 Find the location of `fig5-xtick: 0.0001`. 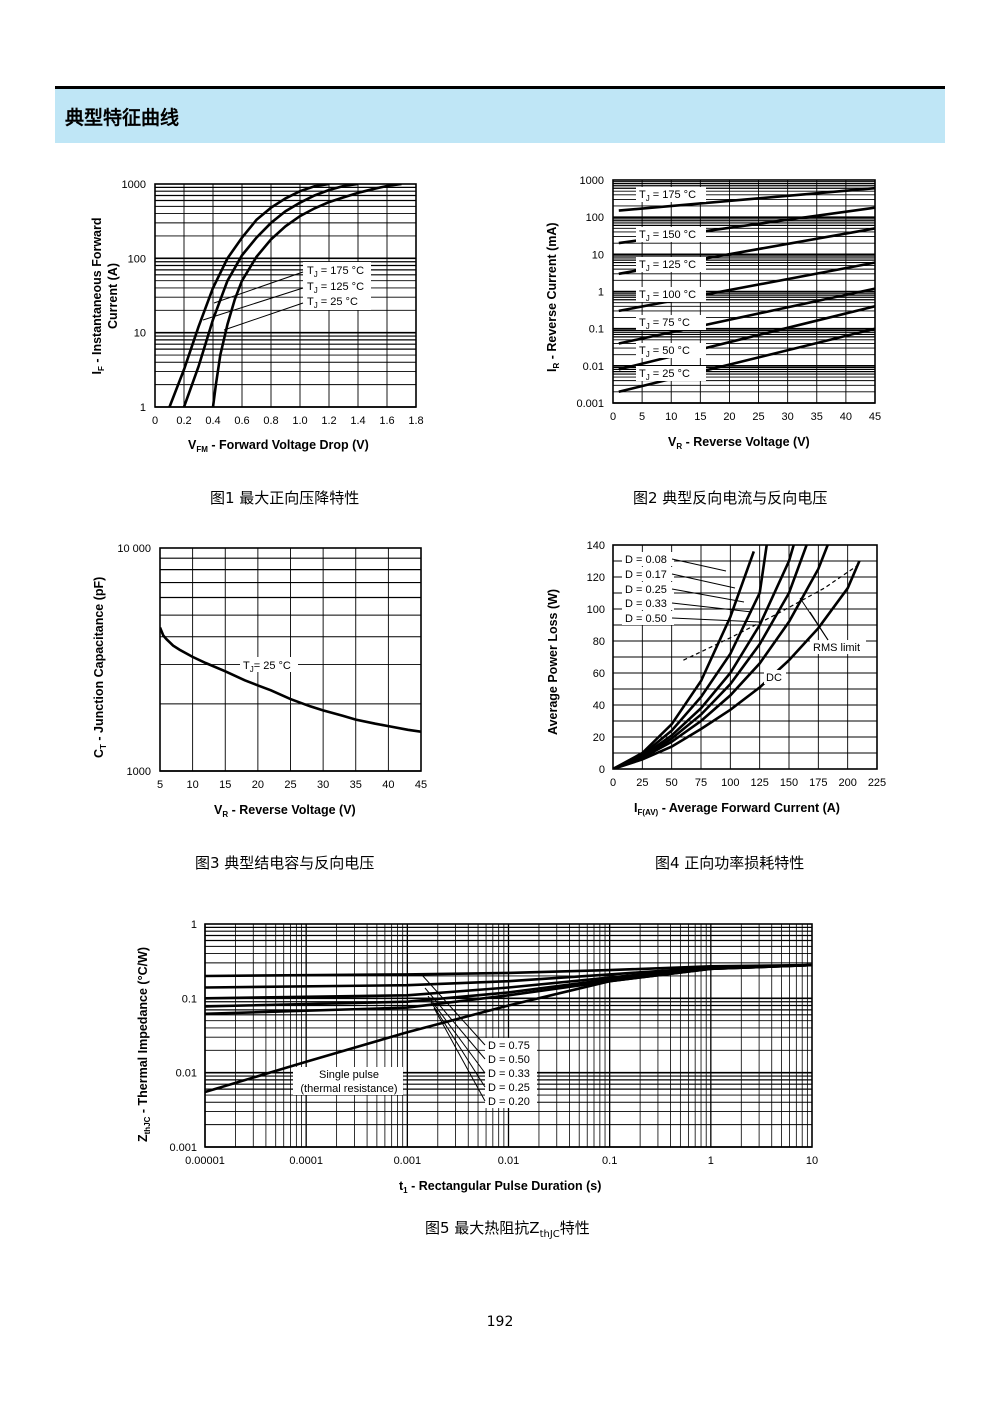

fig5-xtick: 0.0001 is located at coordinates (306, 1161).